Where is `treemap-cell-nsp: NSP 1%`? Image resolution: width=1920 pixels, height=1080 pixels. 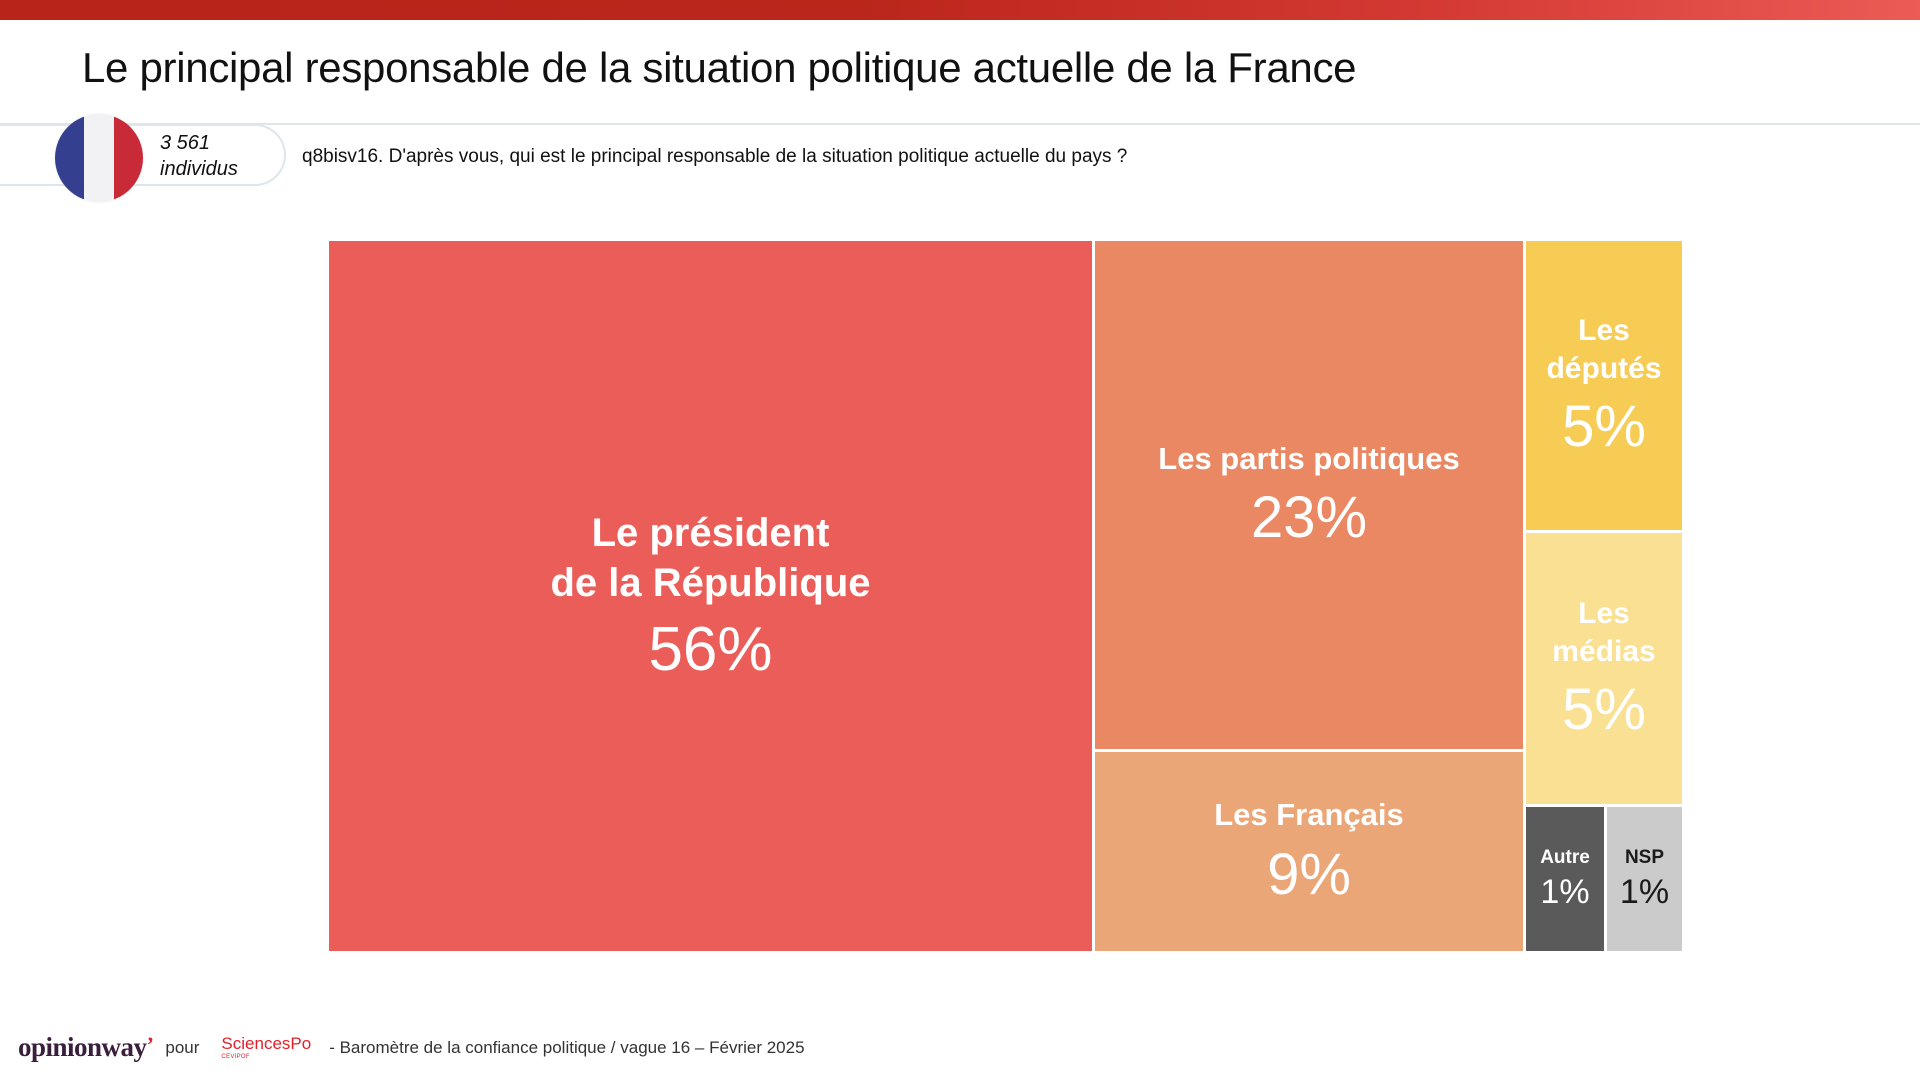 treemap-cell-nsp: NSP 1% is located at coordinates (1644, 879).